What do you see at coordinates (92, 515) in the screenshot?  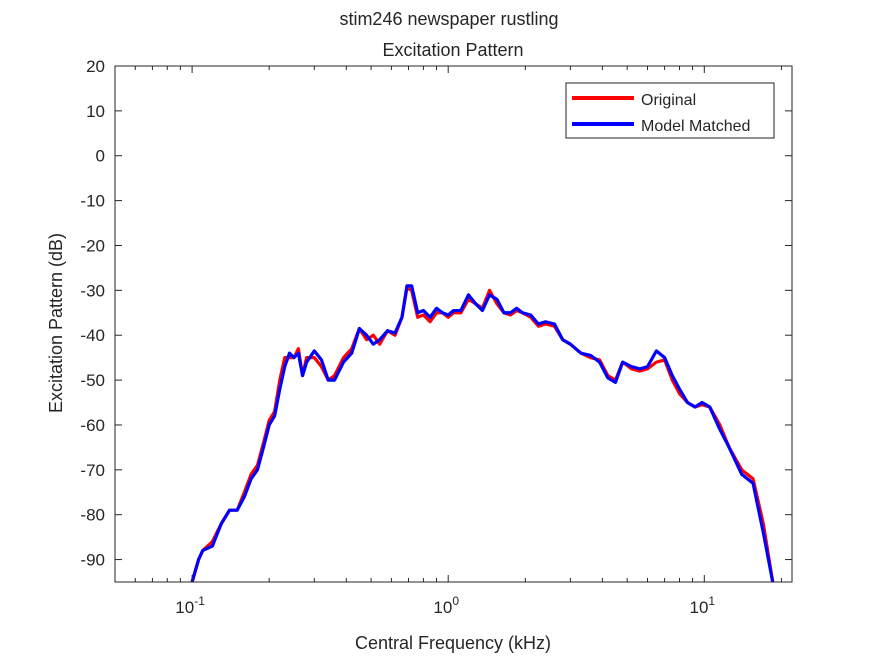 I see `y-tick-label: -80` at bounding box center [92, 515].